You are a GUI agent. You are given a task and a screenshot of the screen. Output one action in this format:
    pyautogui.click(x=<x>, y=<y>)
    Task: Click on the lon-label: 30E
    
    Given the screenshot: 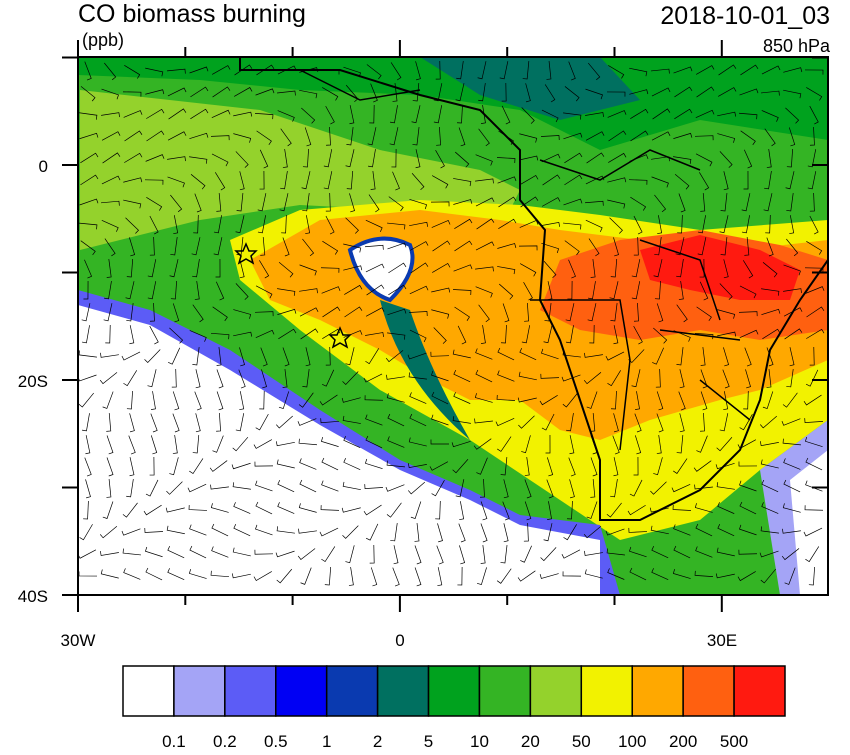 What is the action you would take?
    pyautogui.click(x=722, y=640)
    